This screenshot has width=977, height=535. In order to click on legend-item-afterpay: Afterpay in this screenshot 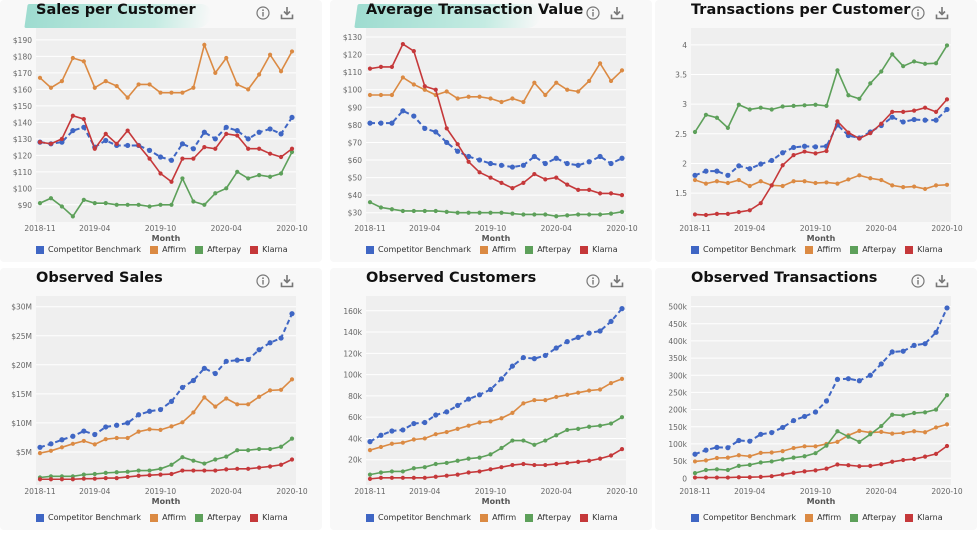, I will do `click(548, 249)`.